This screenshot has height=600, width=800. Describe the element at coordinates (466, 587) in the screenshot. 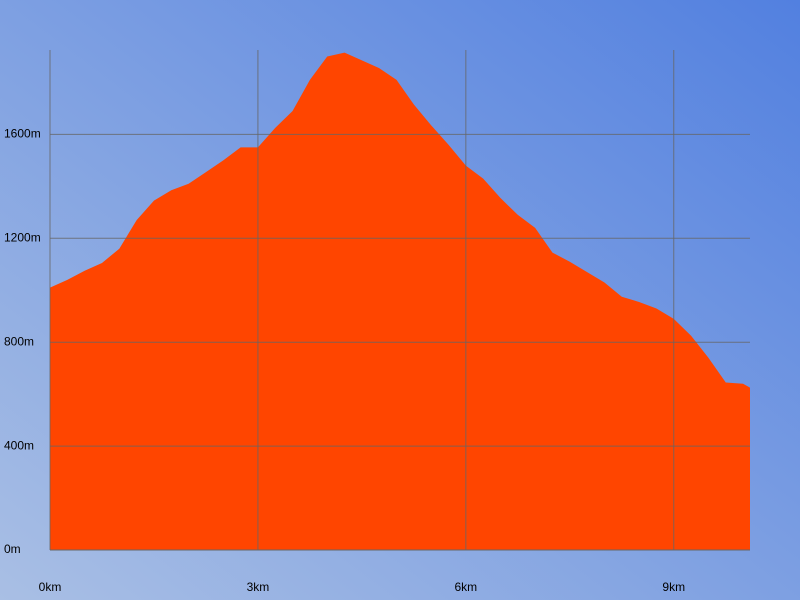

I see `x-tick-label: 6km` at that location.